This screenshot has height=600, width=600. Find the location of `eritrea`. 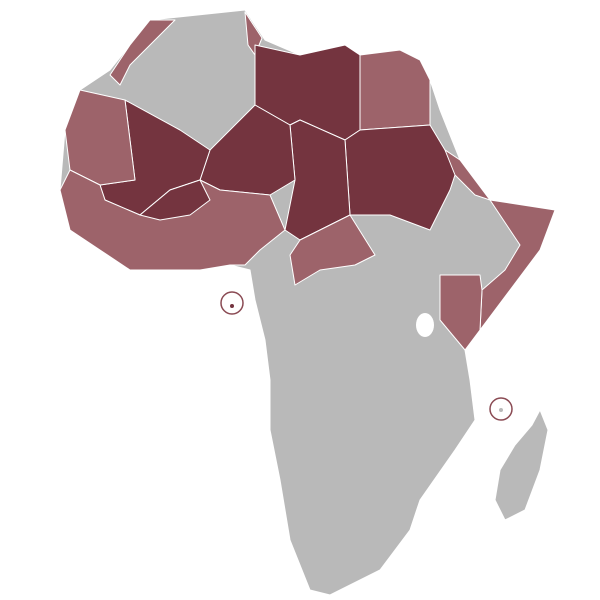

eritrea is located at coordinates (467, 175).